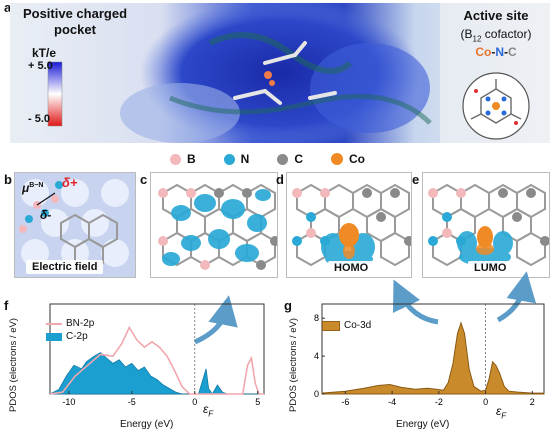 The height and width of the screenshot is (435, 554). I want to click on mu-superscript: B−N, so click(36, 185).